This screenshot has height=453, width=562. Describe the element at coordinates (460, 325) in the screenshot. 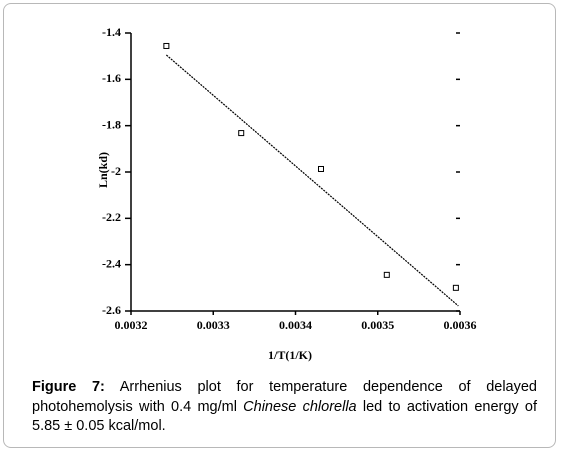

I see `x-tick-label: 0.0036` at that location.